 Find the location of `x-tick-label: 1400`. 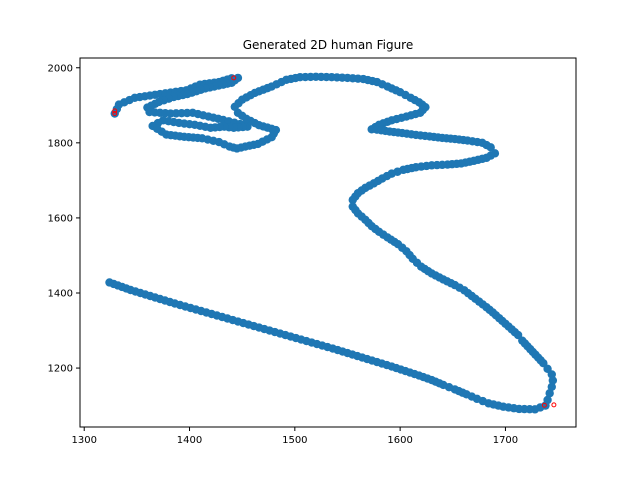

x-tick-label: 1400 is located at coordinates (189, 440).